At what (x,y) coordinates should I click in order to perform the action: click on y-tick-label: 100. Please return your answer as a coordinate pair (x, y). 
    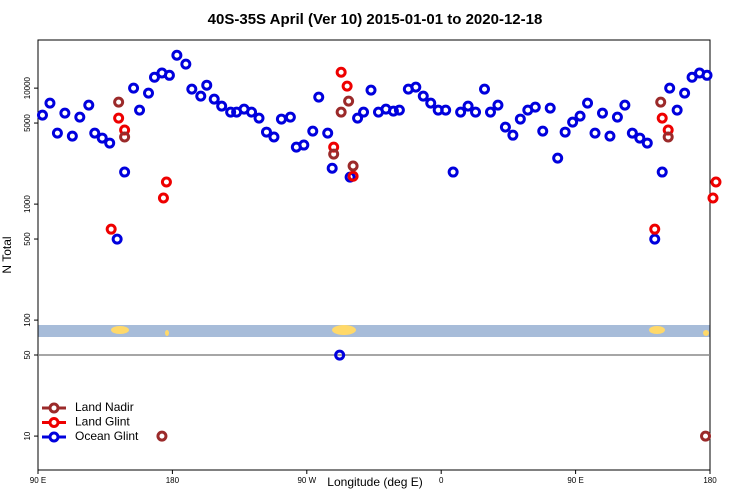
    Looking at the image, I should click on (27, 320).